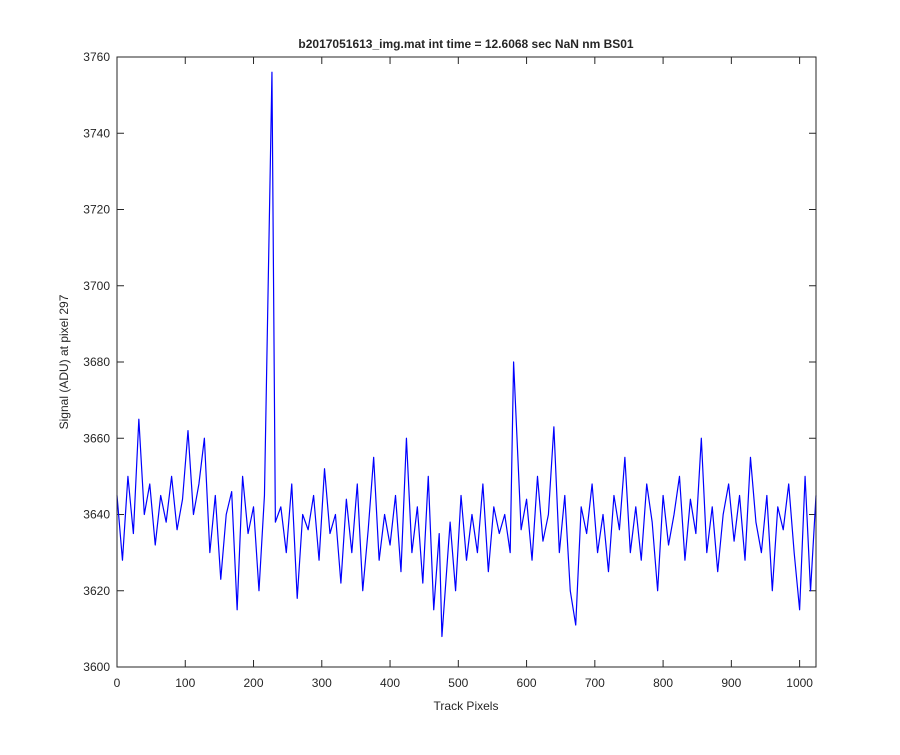 The width and height of the screenshot is (900, 755). Describe the element at coordinates (185, 683) in the screenshot. I see `x-tick-label: 100` at that location.